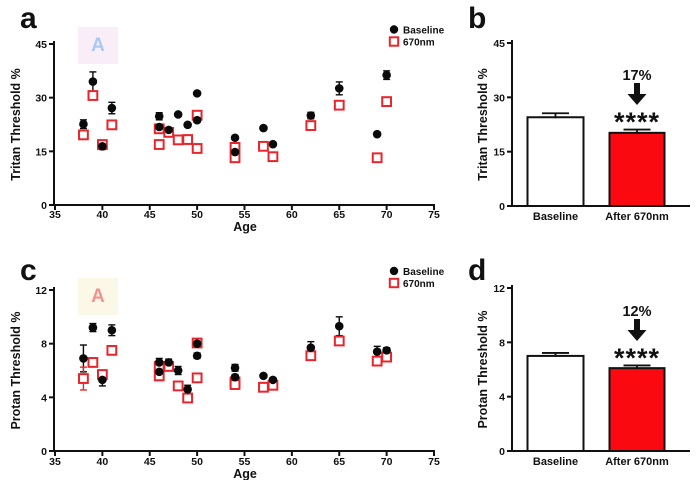 This screenshot has height=480, width=700. What do you see at coordinates (28, 18) in the screenshot?
I see `panel-a-letter: a` at bounding box center [28, 18].